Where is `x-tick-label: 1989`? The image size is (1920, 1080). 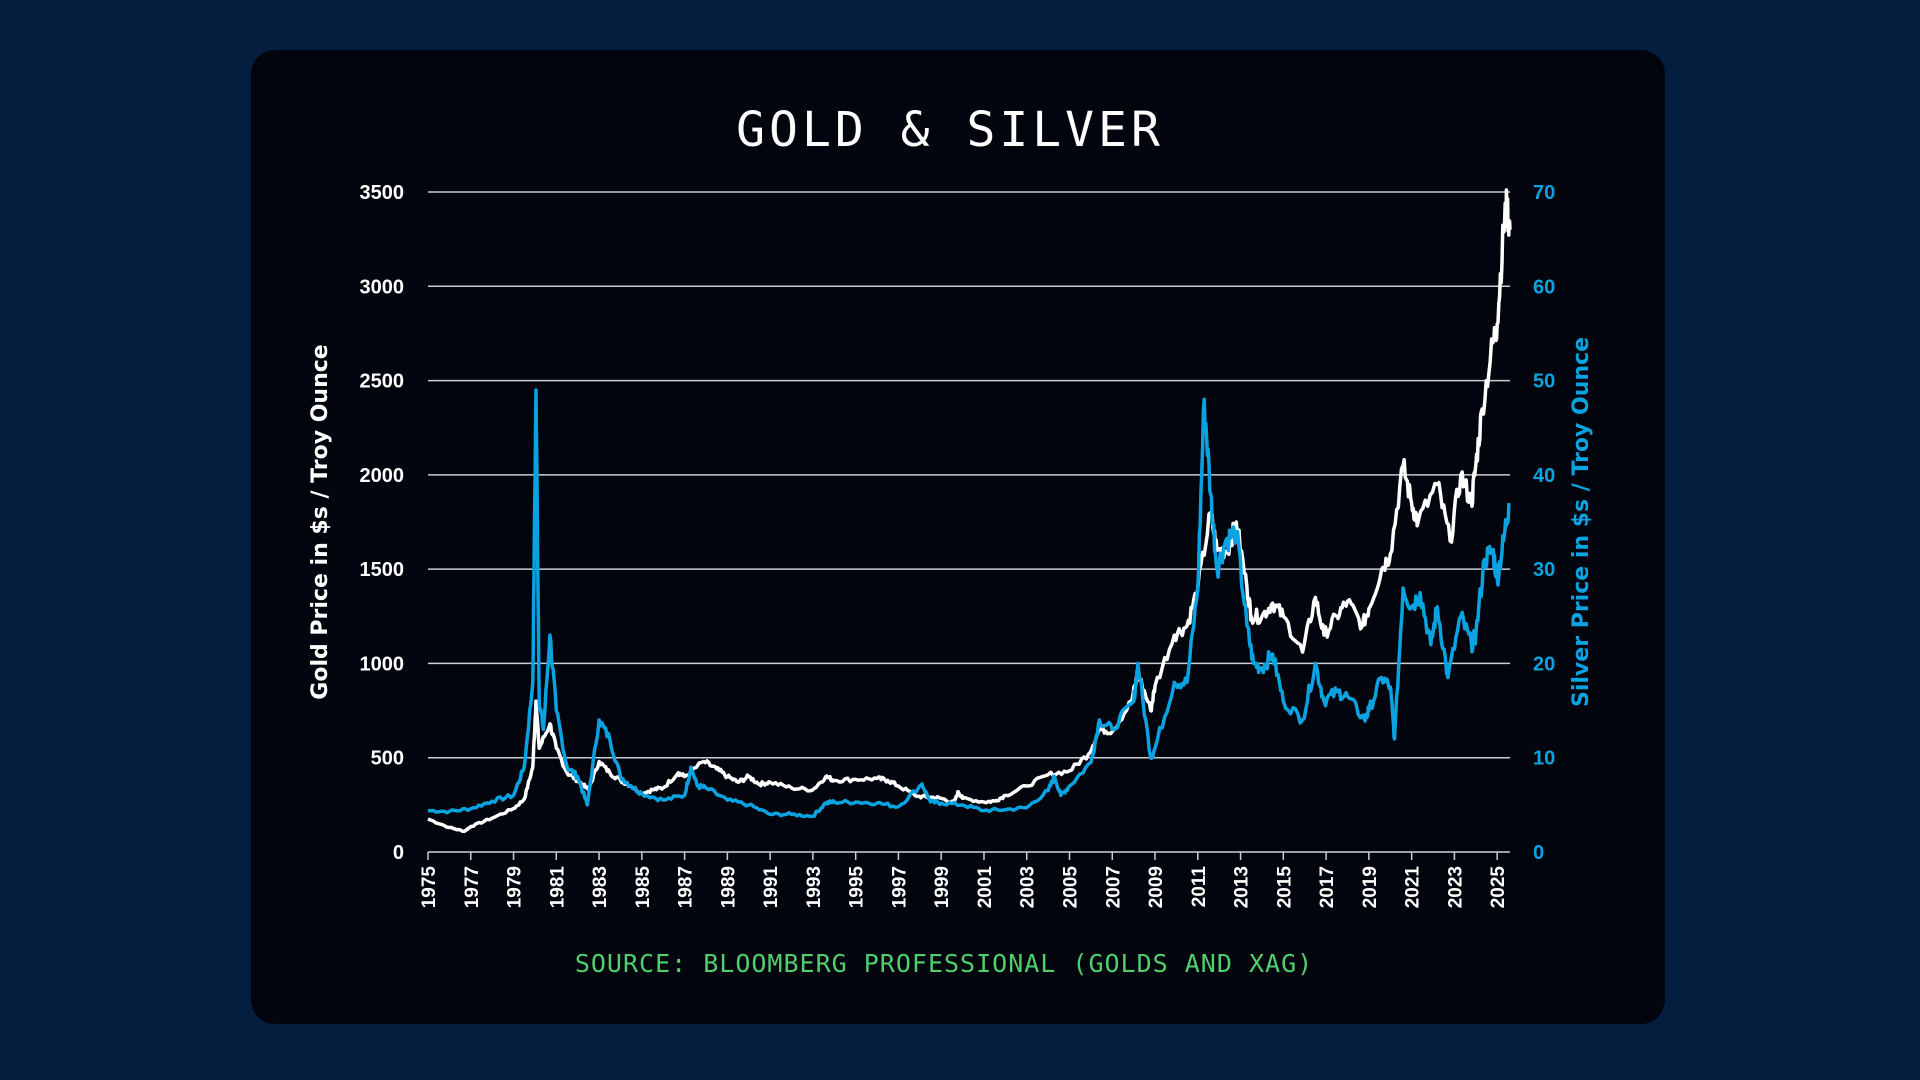
x-tick-label: 1989 is located at coordinates (728, 887).